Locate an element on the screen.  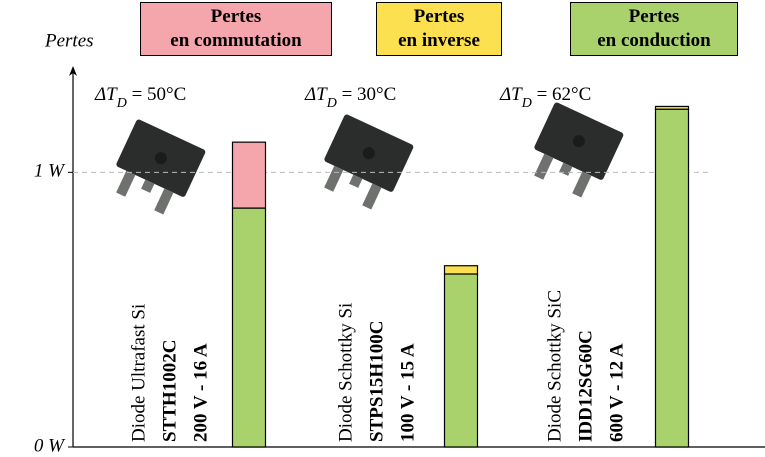
axis-arrow is located at coordinates (73, 71).